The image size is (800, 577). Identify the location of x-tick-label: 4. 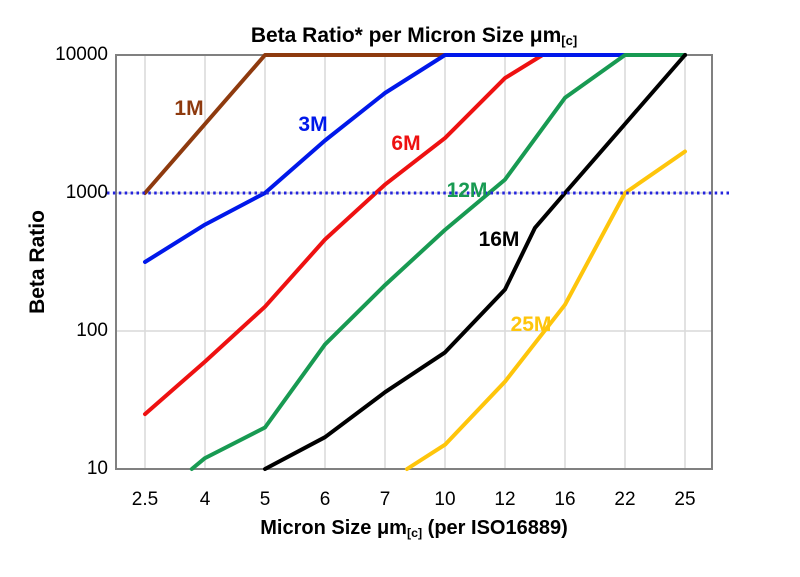
(205, 499).